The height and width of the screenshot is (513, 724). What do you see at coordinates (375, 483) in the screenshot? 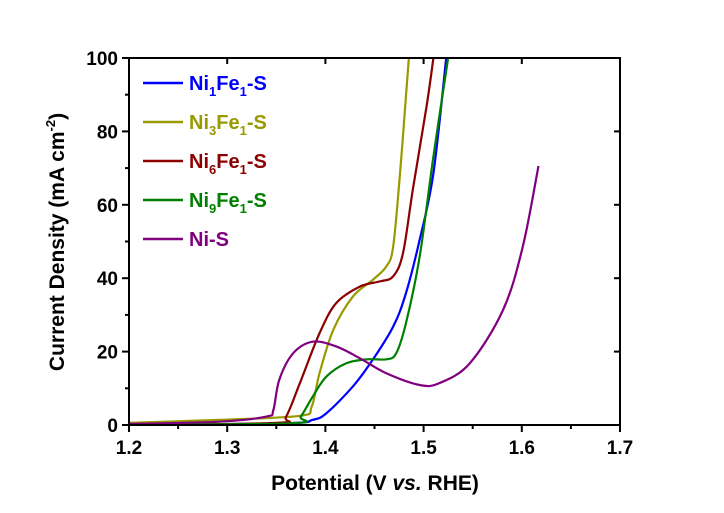
I see `x-axis-label: Potential (V vs. RHE)` at bounding box center [375, 483].